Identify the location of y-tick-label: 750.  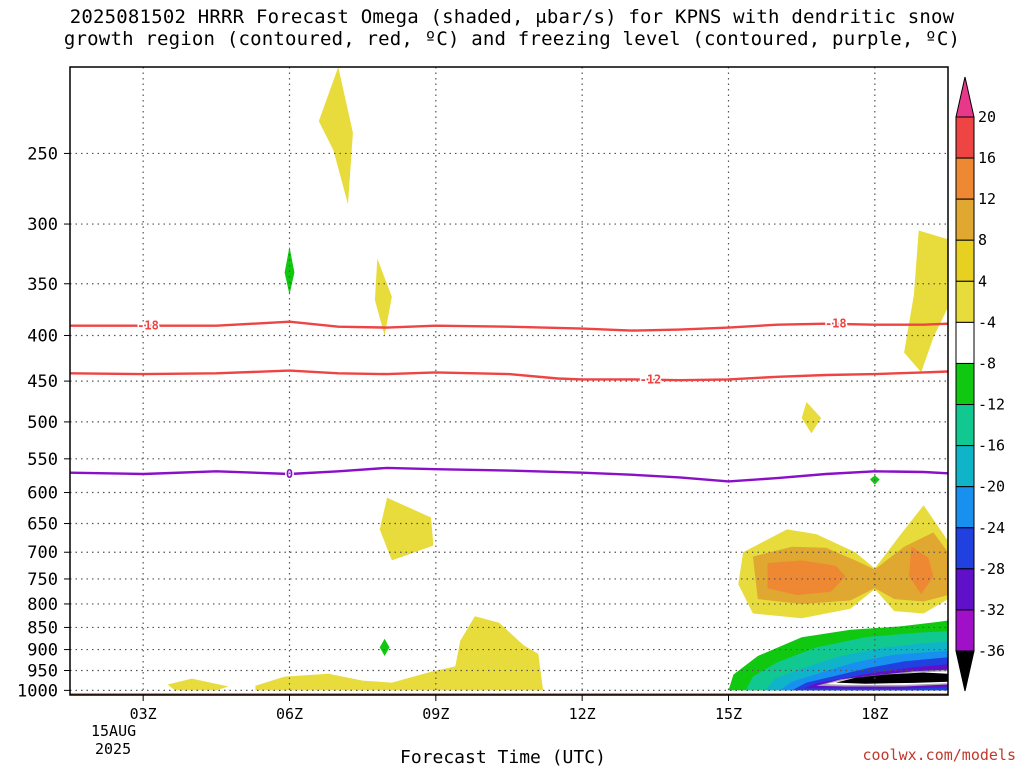
(42, 580).